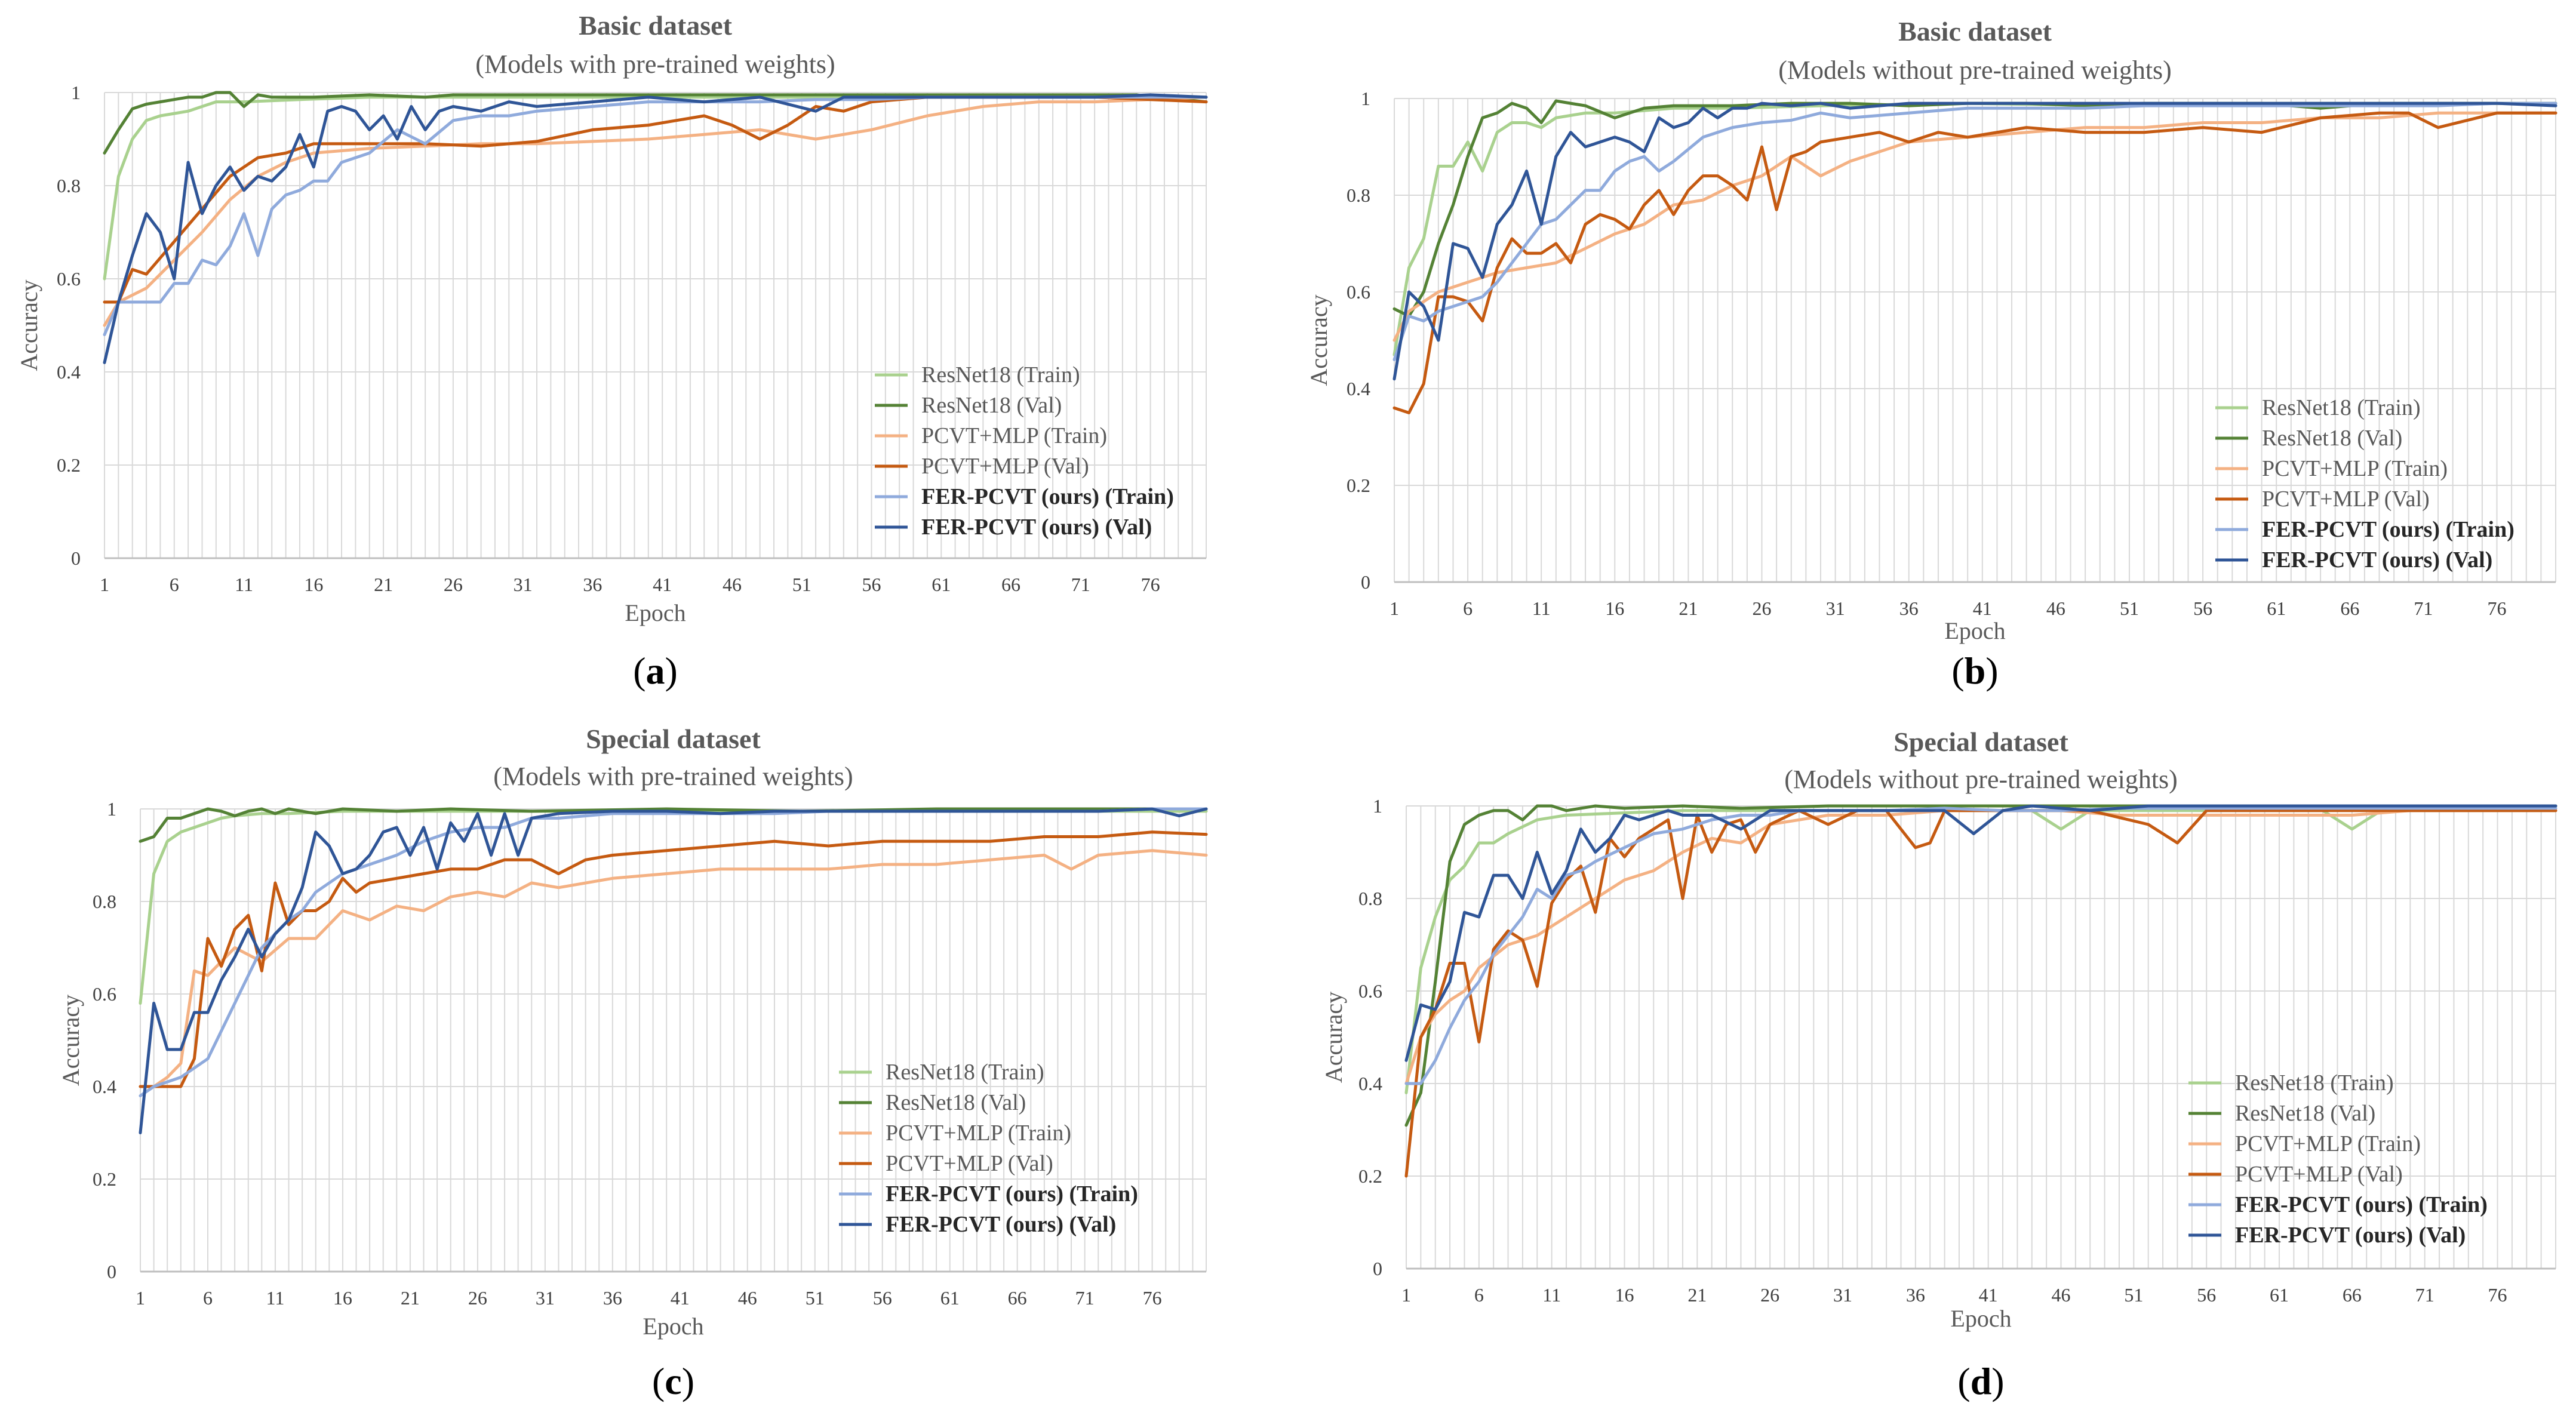 This screenshot has width=2576, height=1428. What do you see at coordinates (313, 585) in the screenshot?
I see `x-tick-label: 16` at bounding box center [313, 585].